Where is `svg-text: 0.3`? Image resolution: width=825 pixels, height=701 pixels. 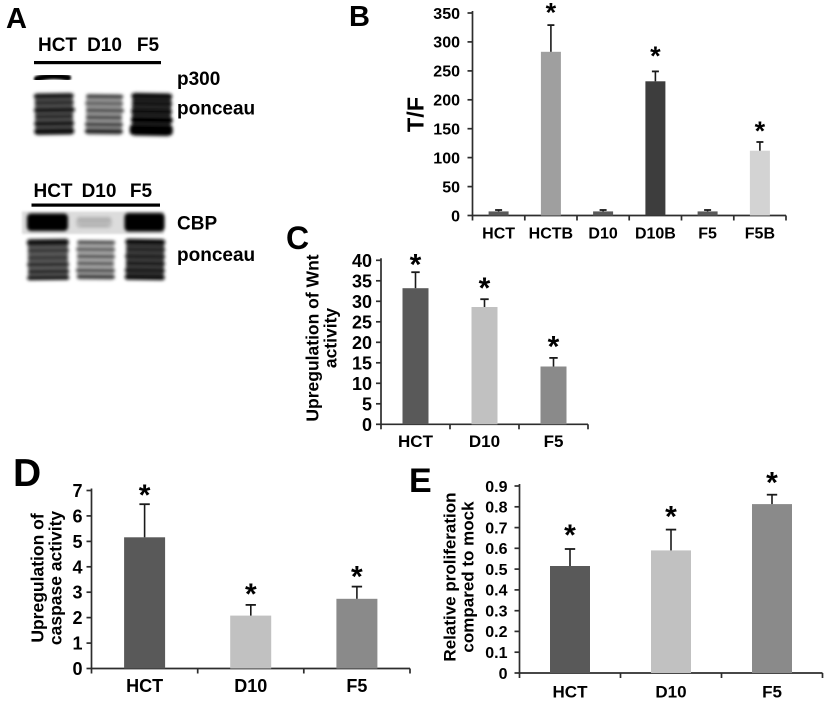 svg-text: 0.3 is located at coordinates (496, 611).